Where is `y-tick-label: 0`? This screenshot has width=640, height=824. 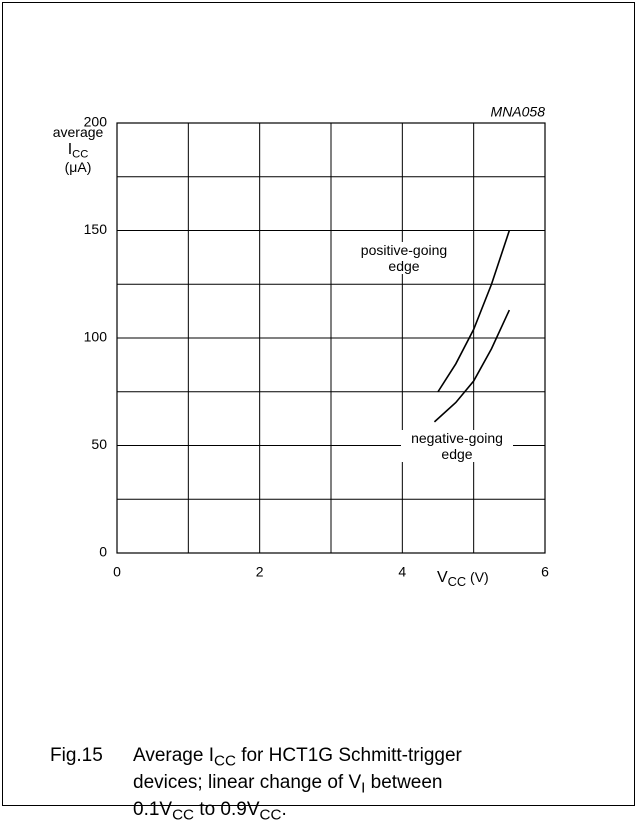
y-tick-label: 0 is located at coordinates (103, 552).